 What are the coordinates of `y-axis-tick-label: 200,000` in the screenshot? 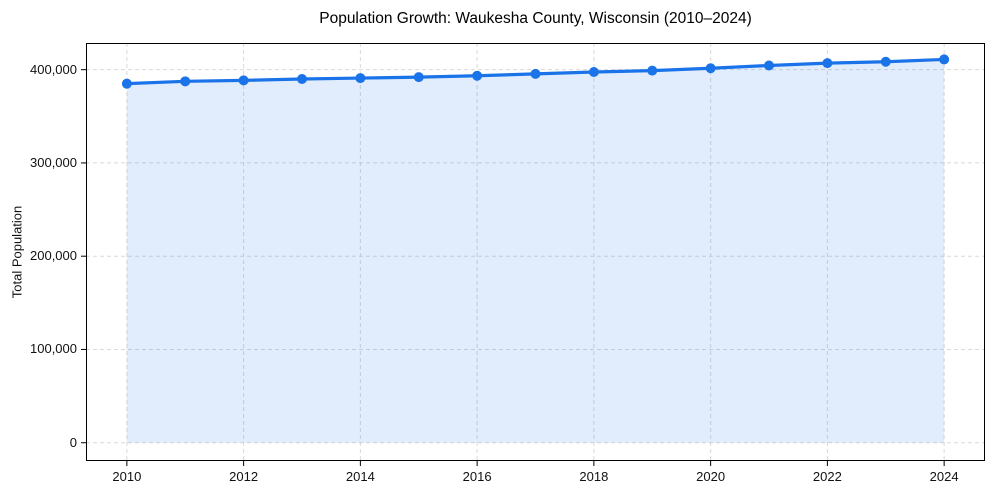 It's located at (53, 256).